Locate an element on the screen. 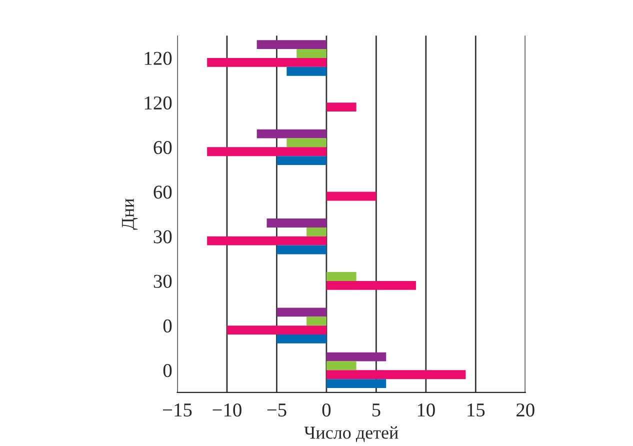 The width and height of the screenshot is (633, 446). x-tick-label: 0 is located at coordinates (326, 410).